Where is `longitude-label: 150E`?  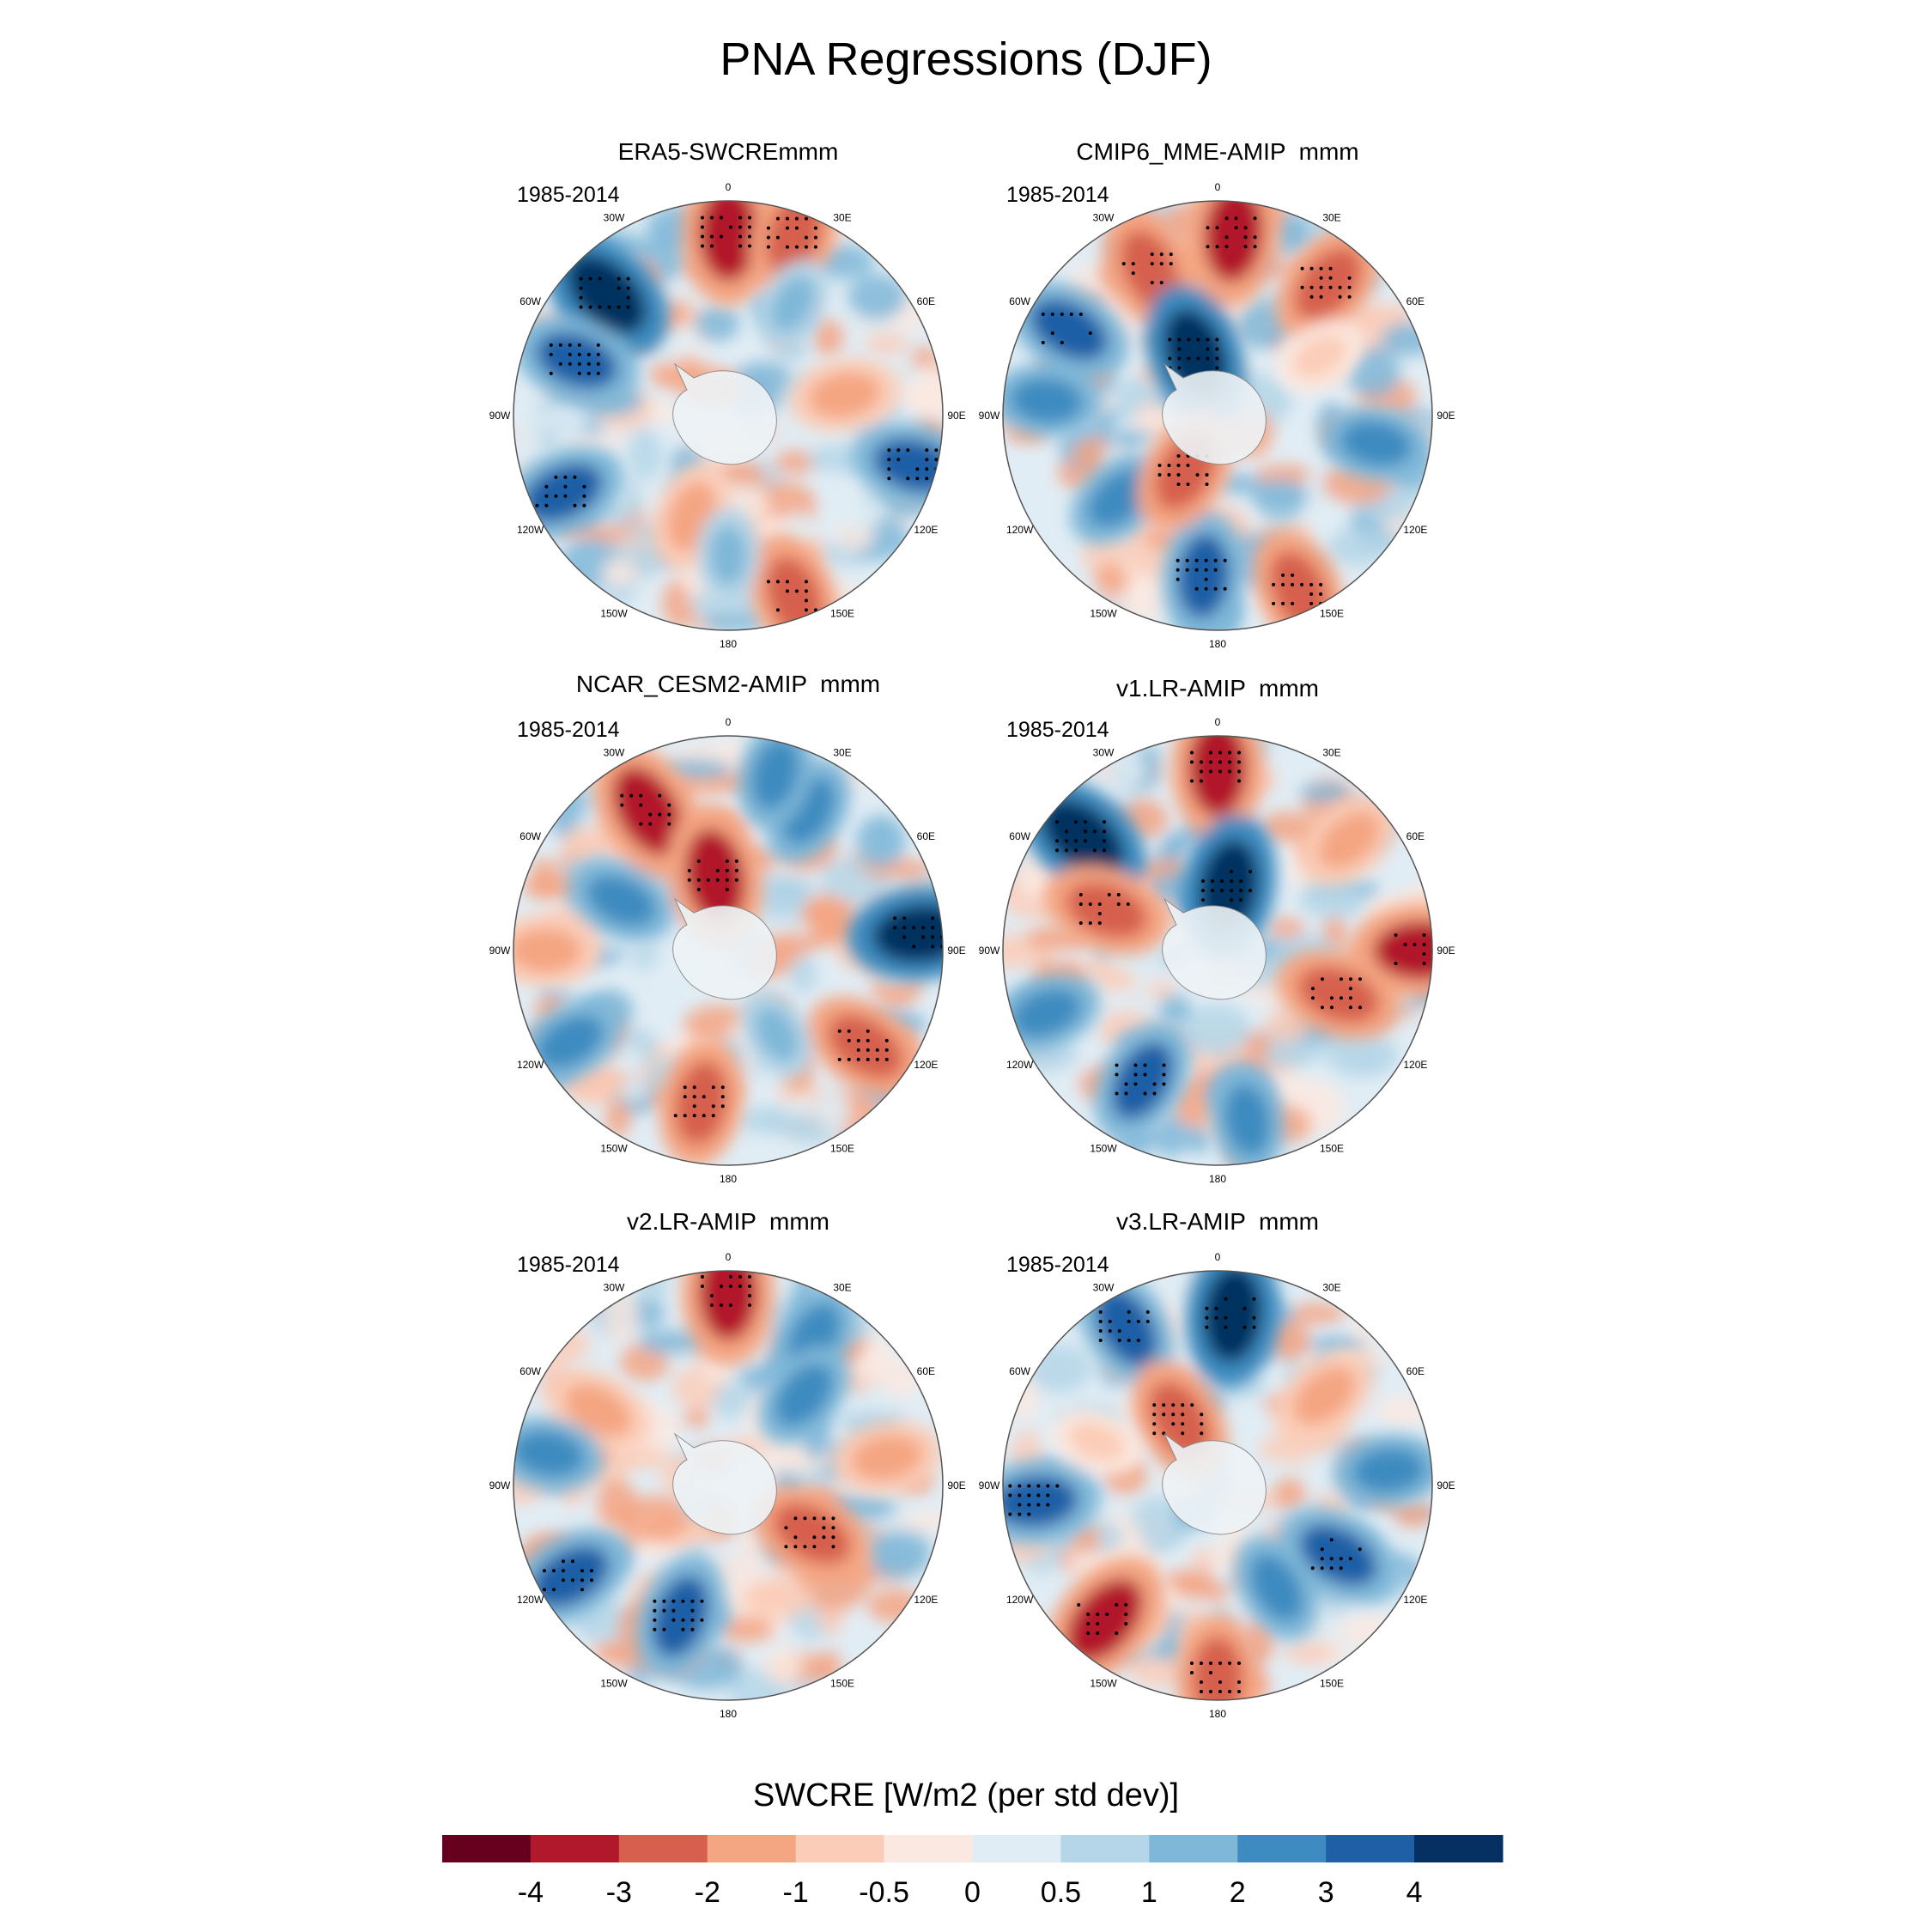
longitude-label: 150E is located at coordinates (842, 1683).